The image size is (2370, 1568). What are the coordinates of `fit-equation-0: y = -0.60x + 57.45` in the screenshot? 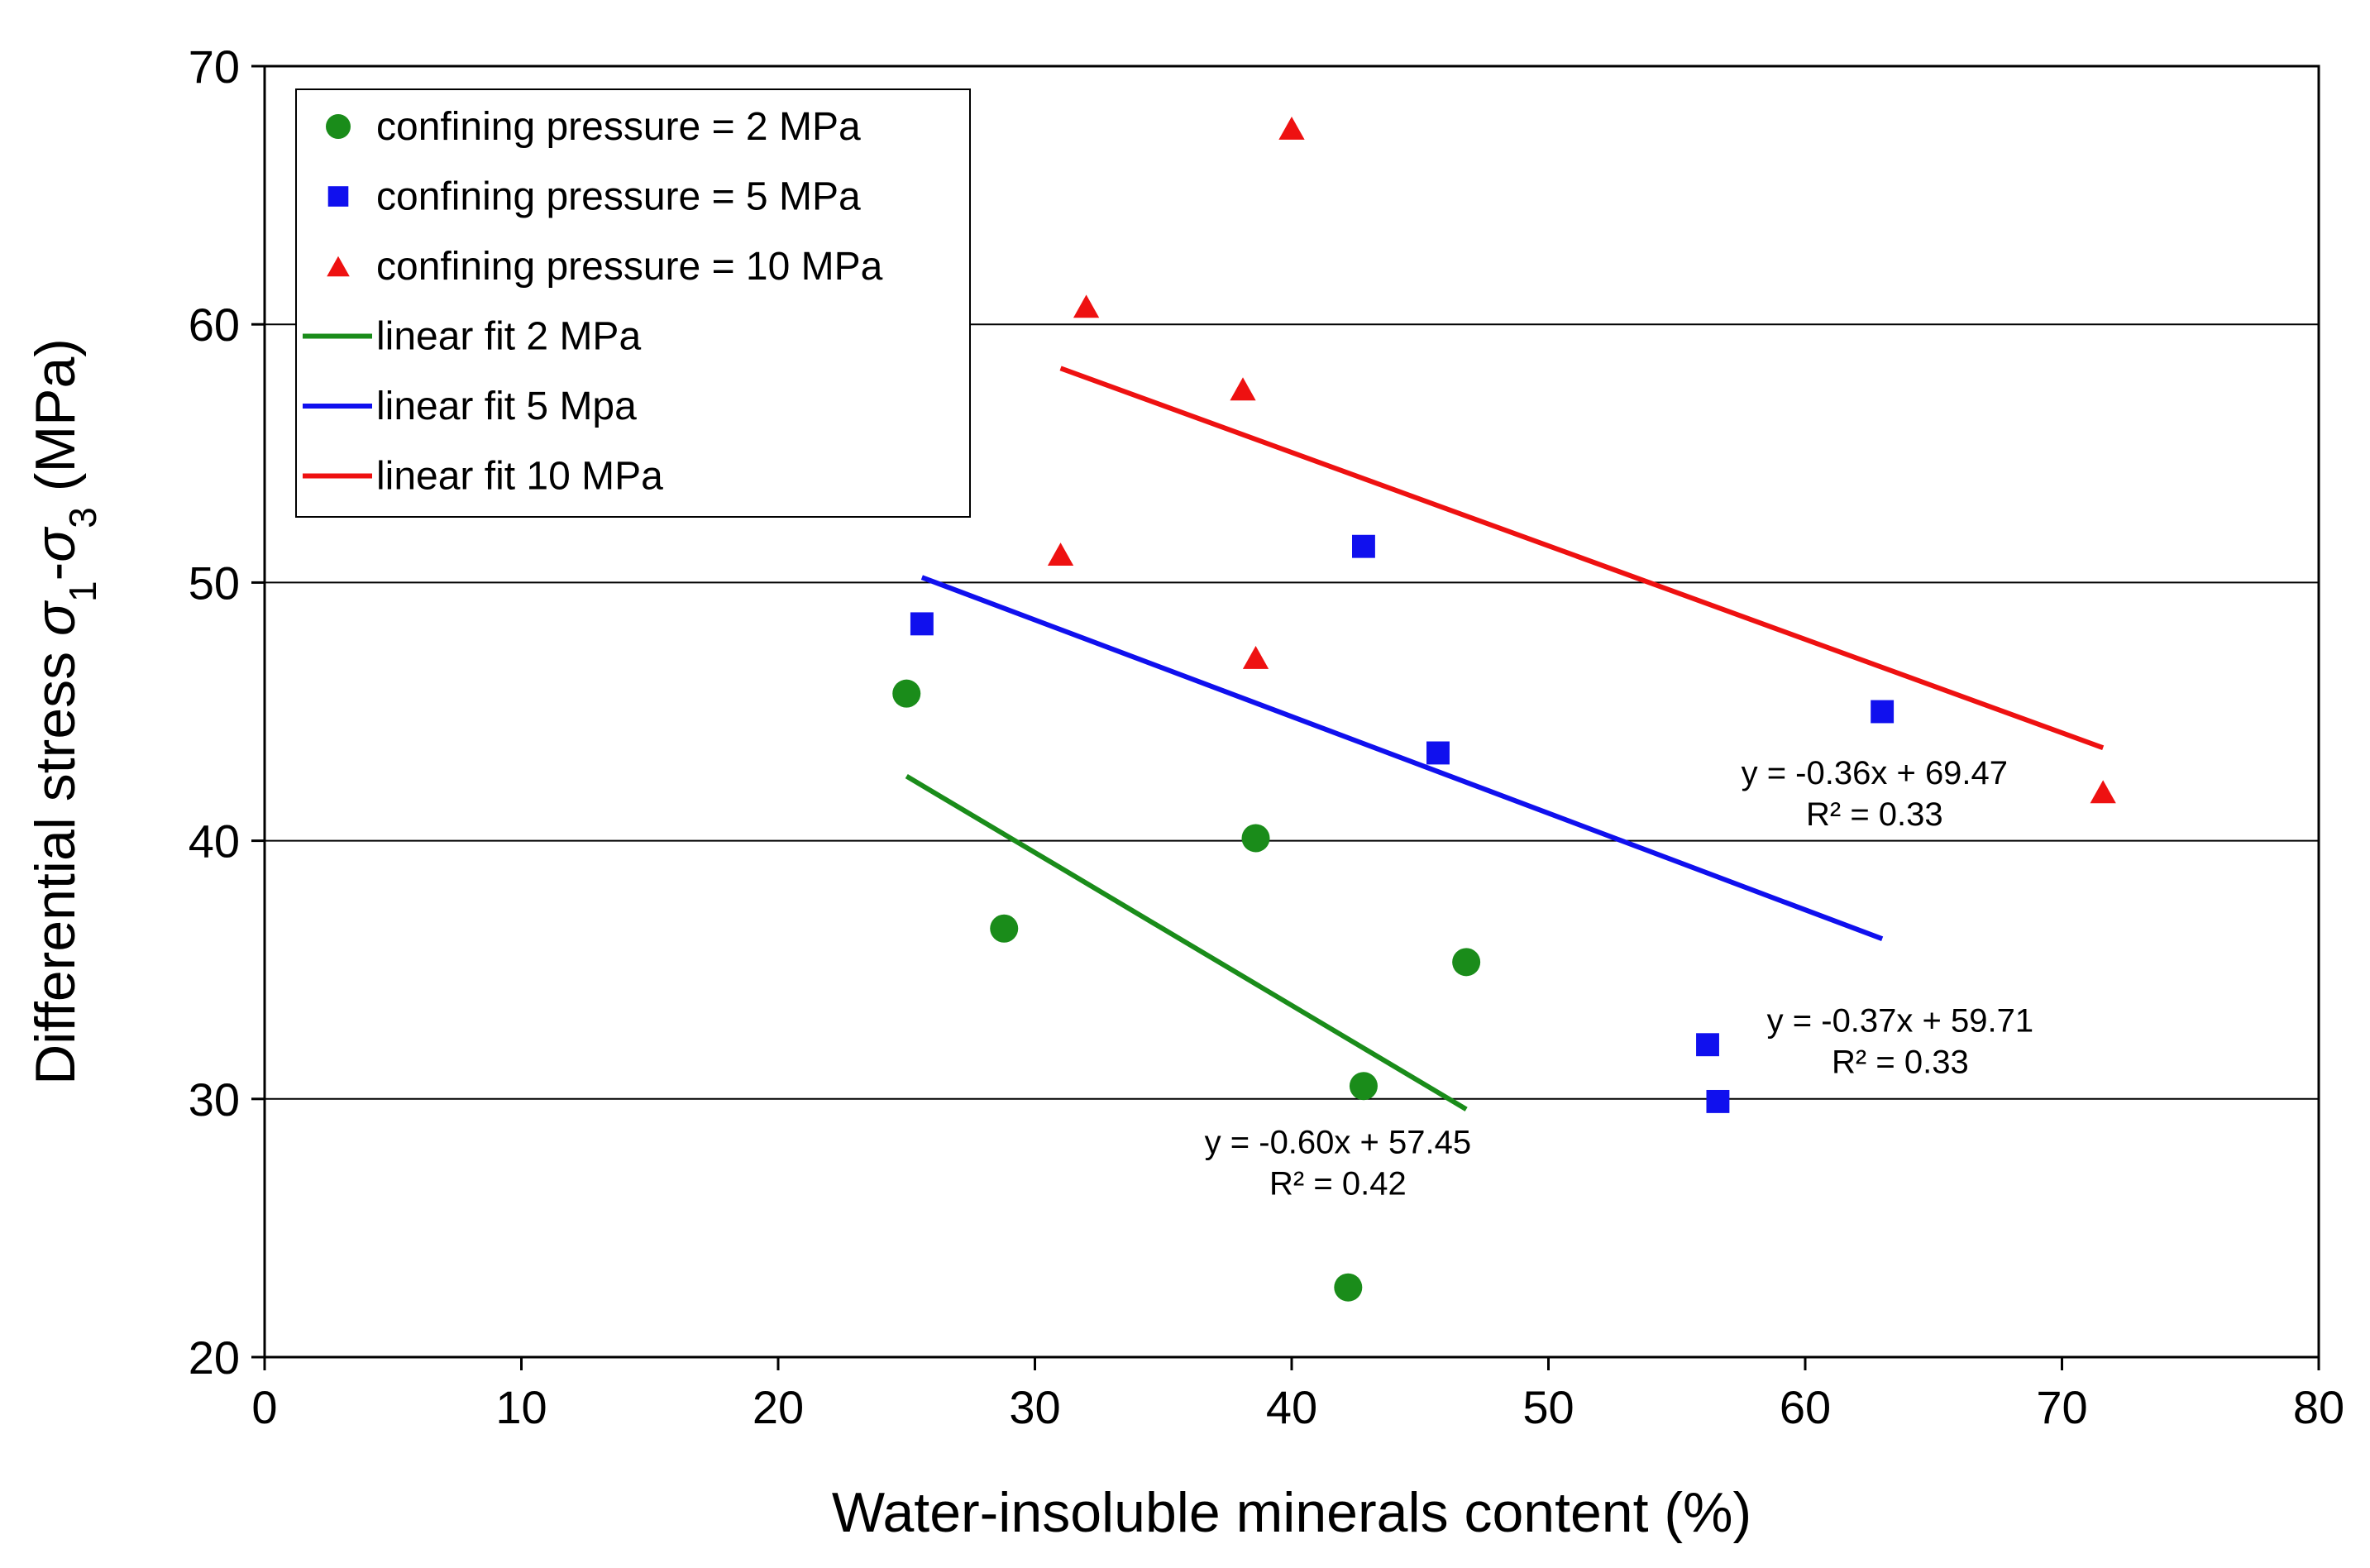 It's located at (1338, 1142).